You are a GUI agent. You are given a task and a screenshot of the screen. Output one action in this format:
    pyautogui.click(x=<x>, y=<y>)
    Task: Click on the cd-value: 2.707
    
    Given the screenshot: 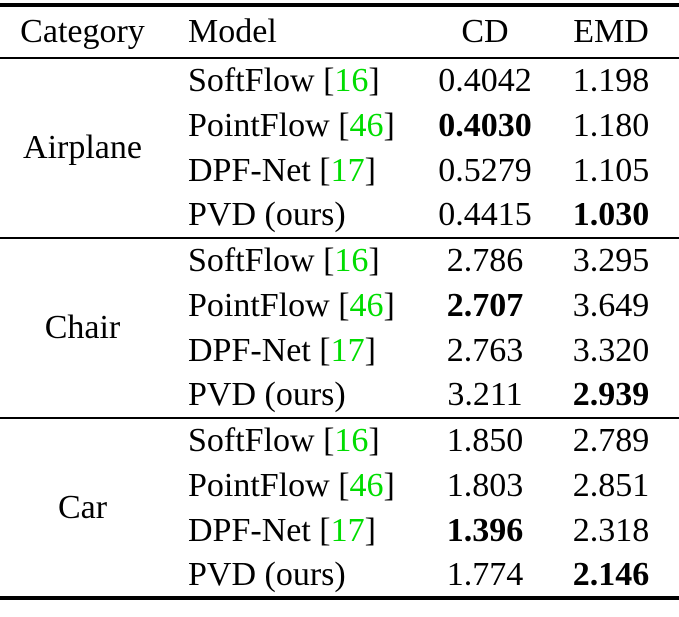 What is the action you would take?
    pyautogui.click(x=485, y=305)
    